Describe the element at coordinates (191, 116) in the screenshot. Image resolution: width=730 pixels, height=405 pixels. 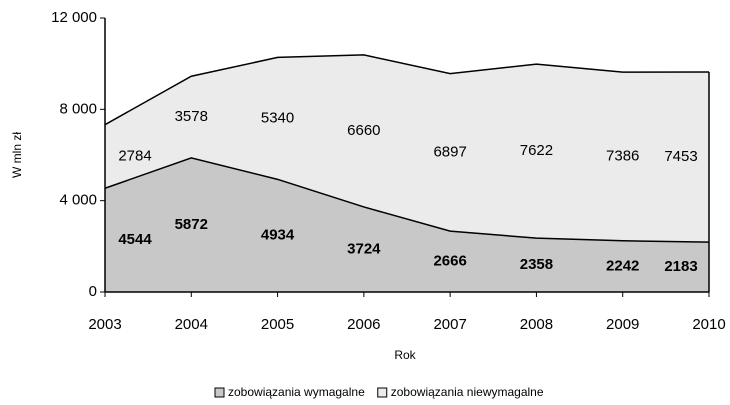
I see `data-label: 3578` at that location.